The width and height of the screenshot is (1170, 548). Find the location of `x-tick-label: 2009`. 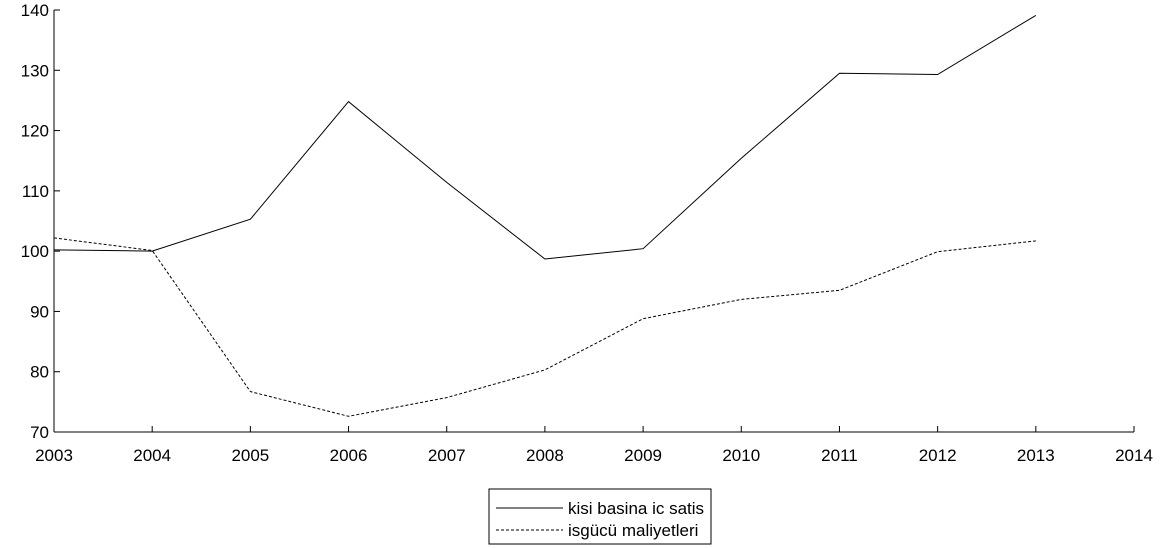

x-tick-label: 2009 is located at coordinates (643, 455).